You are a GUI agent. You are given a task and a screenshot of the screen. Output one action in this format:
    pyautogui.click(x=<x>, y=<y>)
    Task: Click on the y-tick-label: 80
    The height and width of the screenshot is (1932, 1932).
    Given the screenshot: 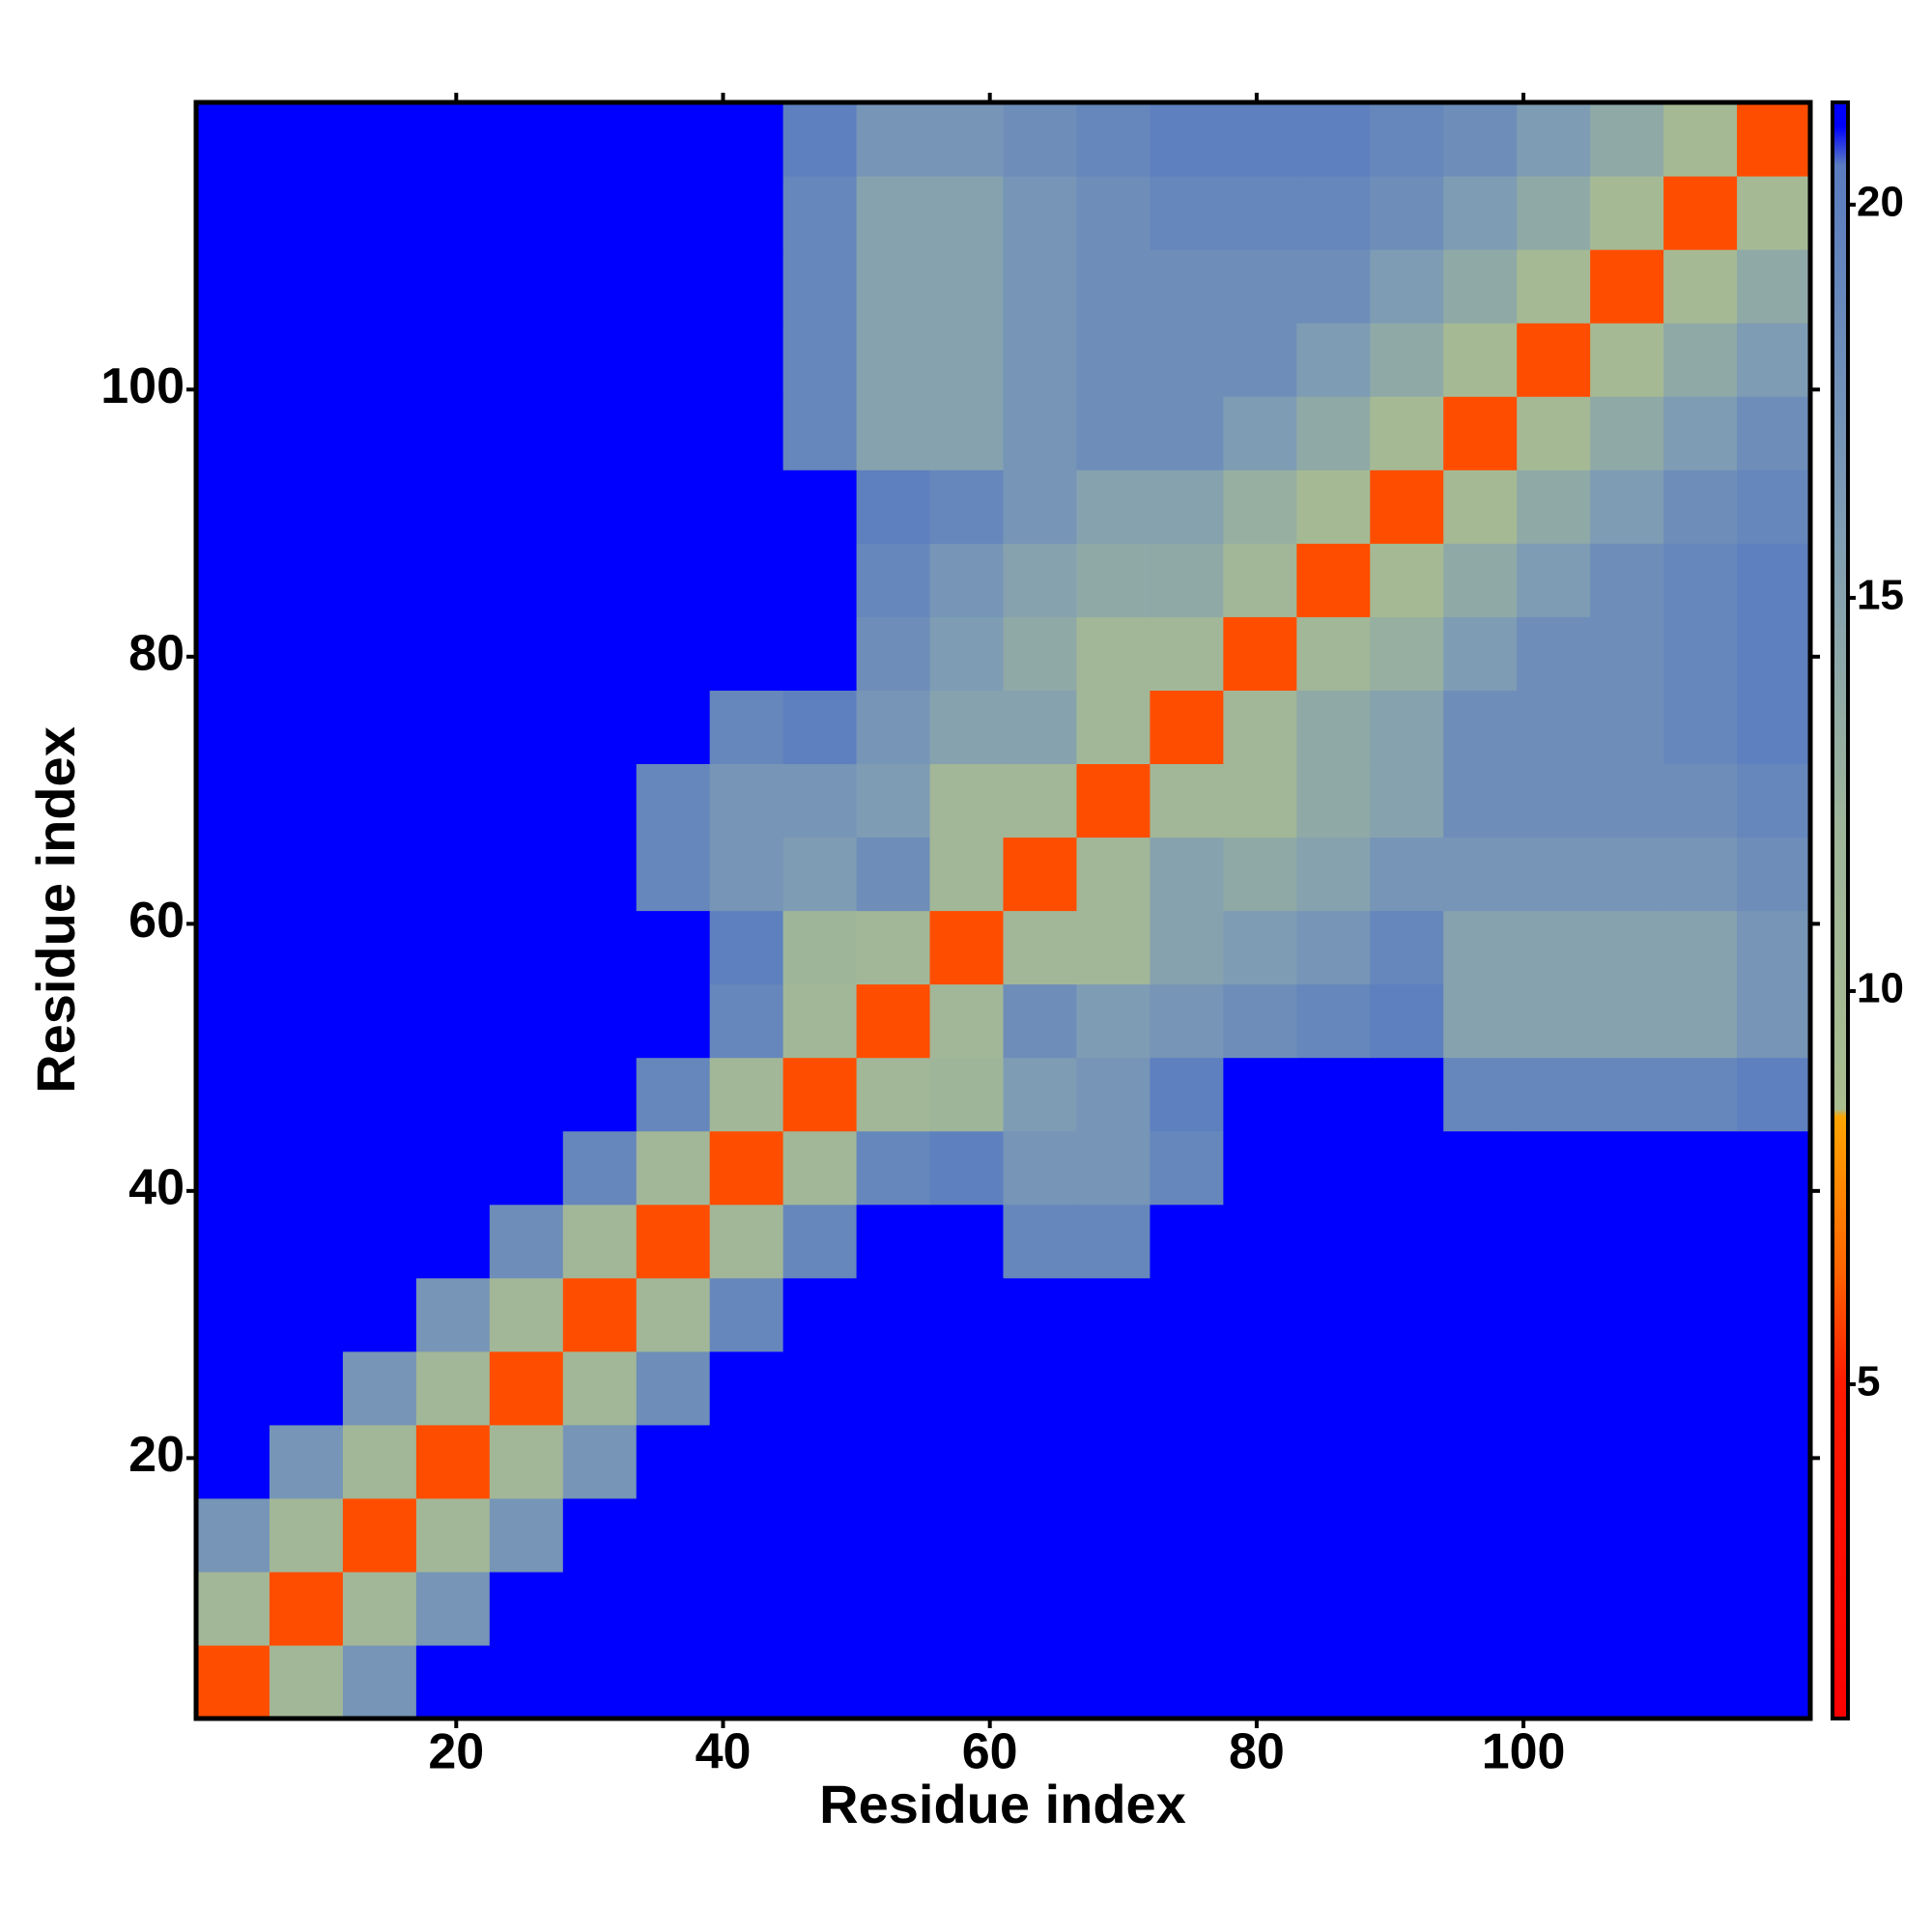 What is the action you would take?
    pyautogui.click(x=156, y=654)
    